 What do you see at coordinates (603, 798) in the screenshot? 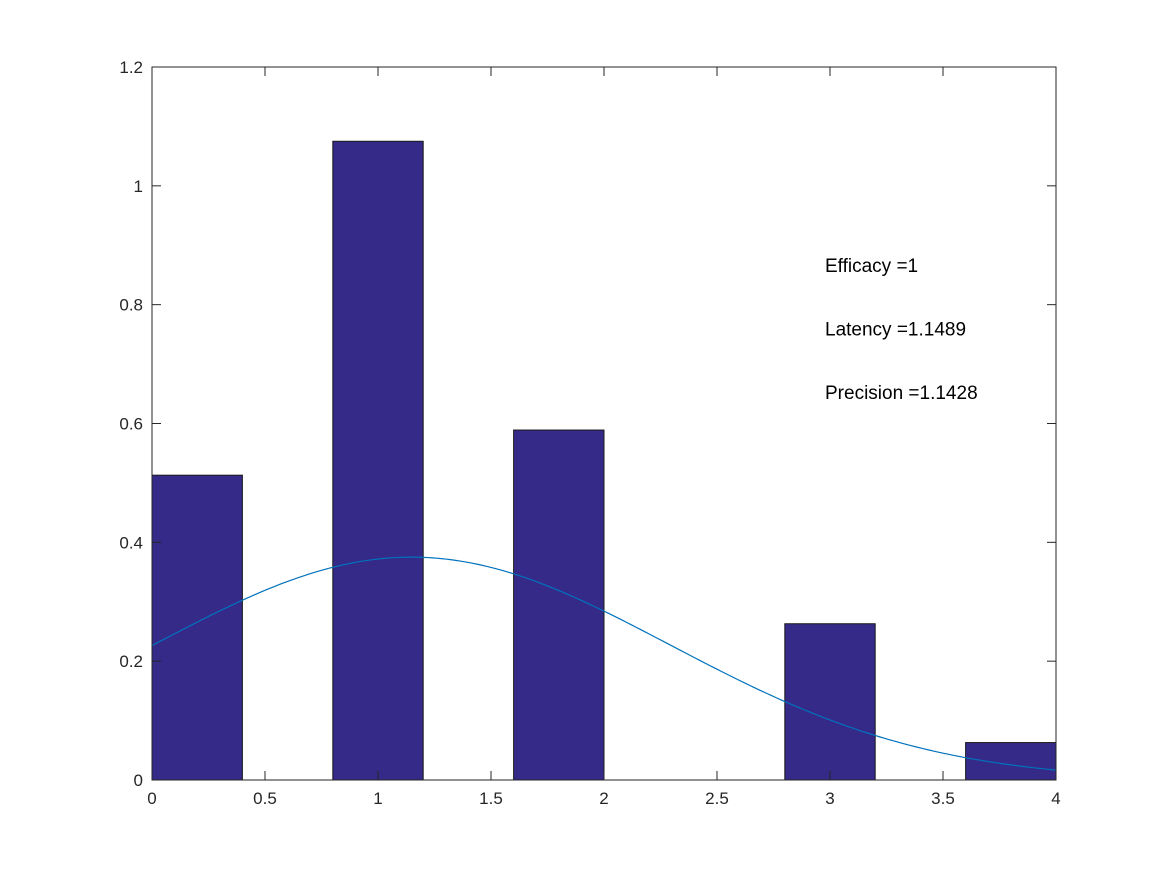
I see `x-tick-label: 2` at bounding box center [603, 798].